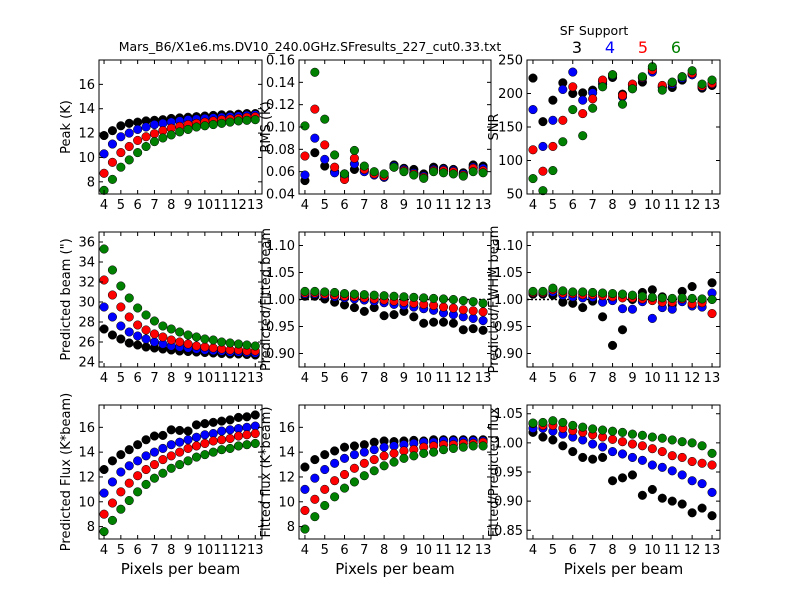 This screenshot has height=604, width=800. Describe the element at coordinates (643, 47) in the screenshot. I see `legend-entry: 5` at that location.